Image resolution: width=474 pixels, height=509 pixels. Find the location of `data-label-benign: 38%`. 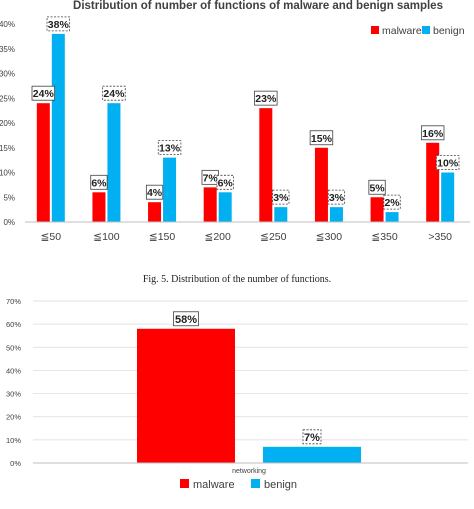

data-label-benign: 38% is located at coordinates (59, 25).